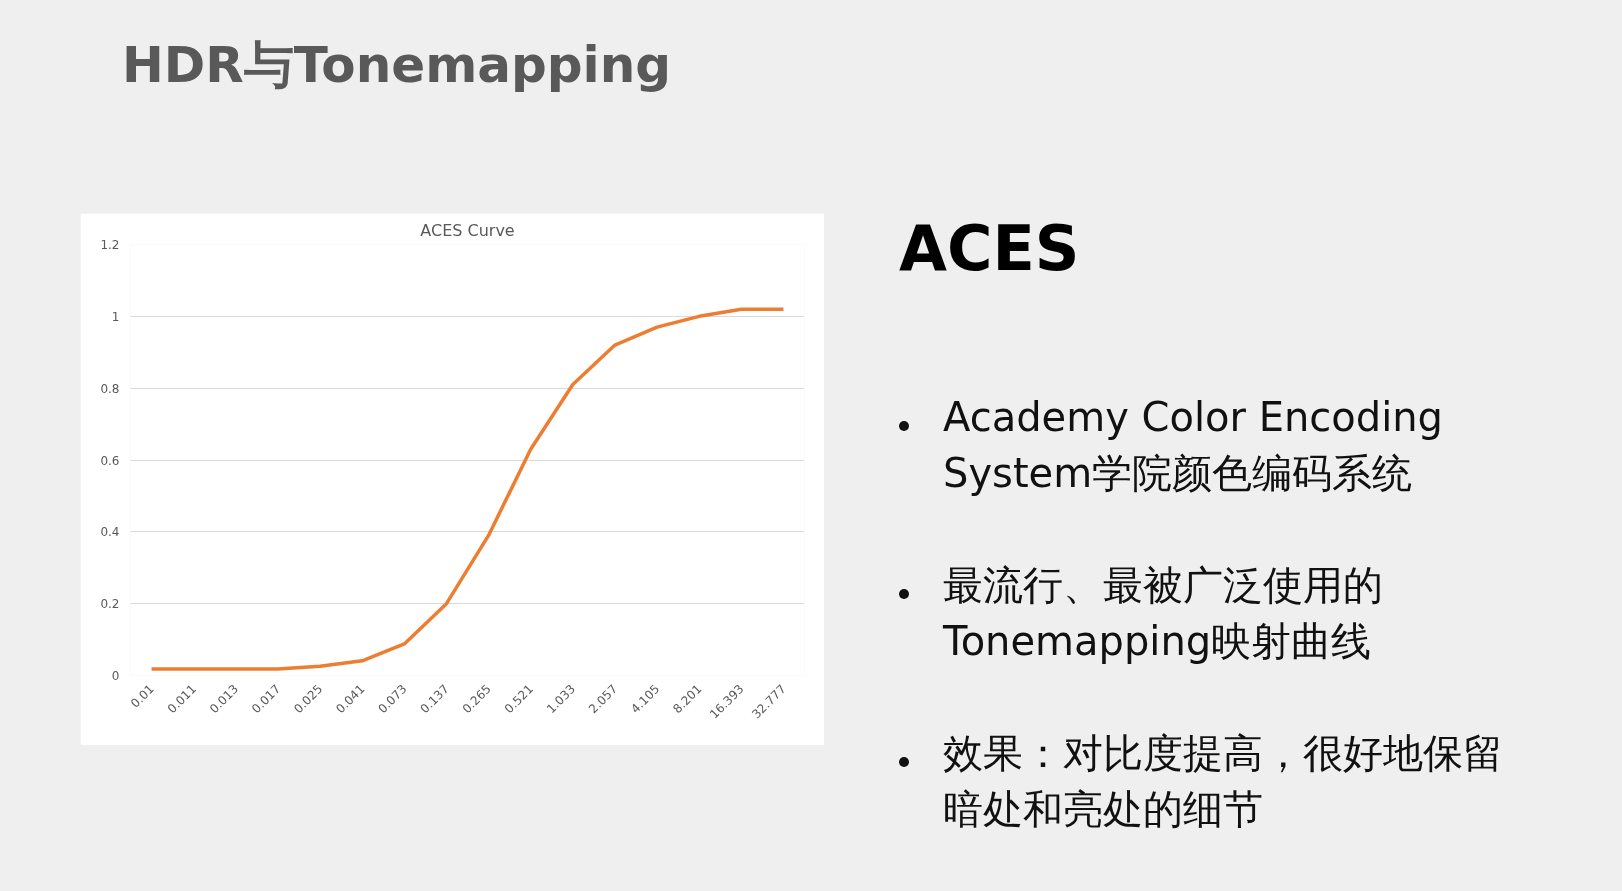 This screenshot has height=891, width=1622. What do you see at coordinates (110, 604) in the screenshot?
I see `y-tick-label: 0.2` at bounding box center [110, 604].